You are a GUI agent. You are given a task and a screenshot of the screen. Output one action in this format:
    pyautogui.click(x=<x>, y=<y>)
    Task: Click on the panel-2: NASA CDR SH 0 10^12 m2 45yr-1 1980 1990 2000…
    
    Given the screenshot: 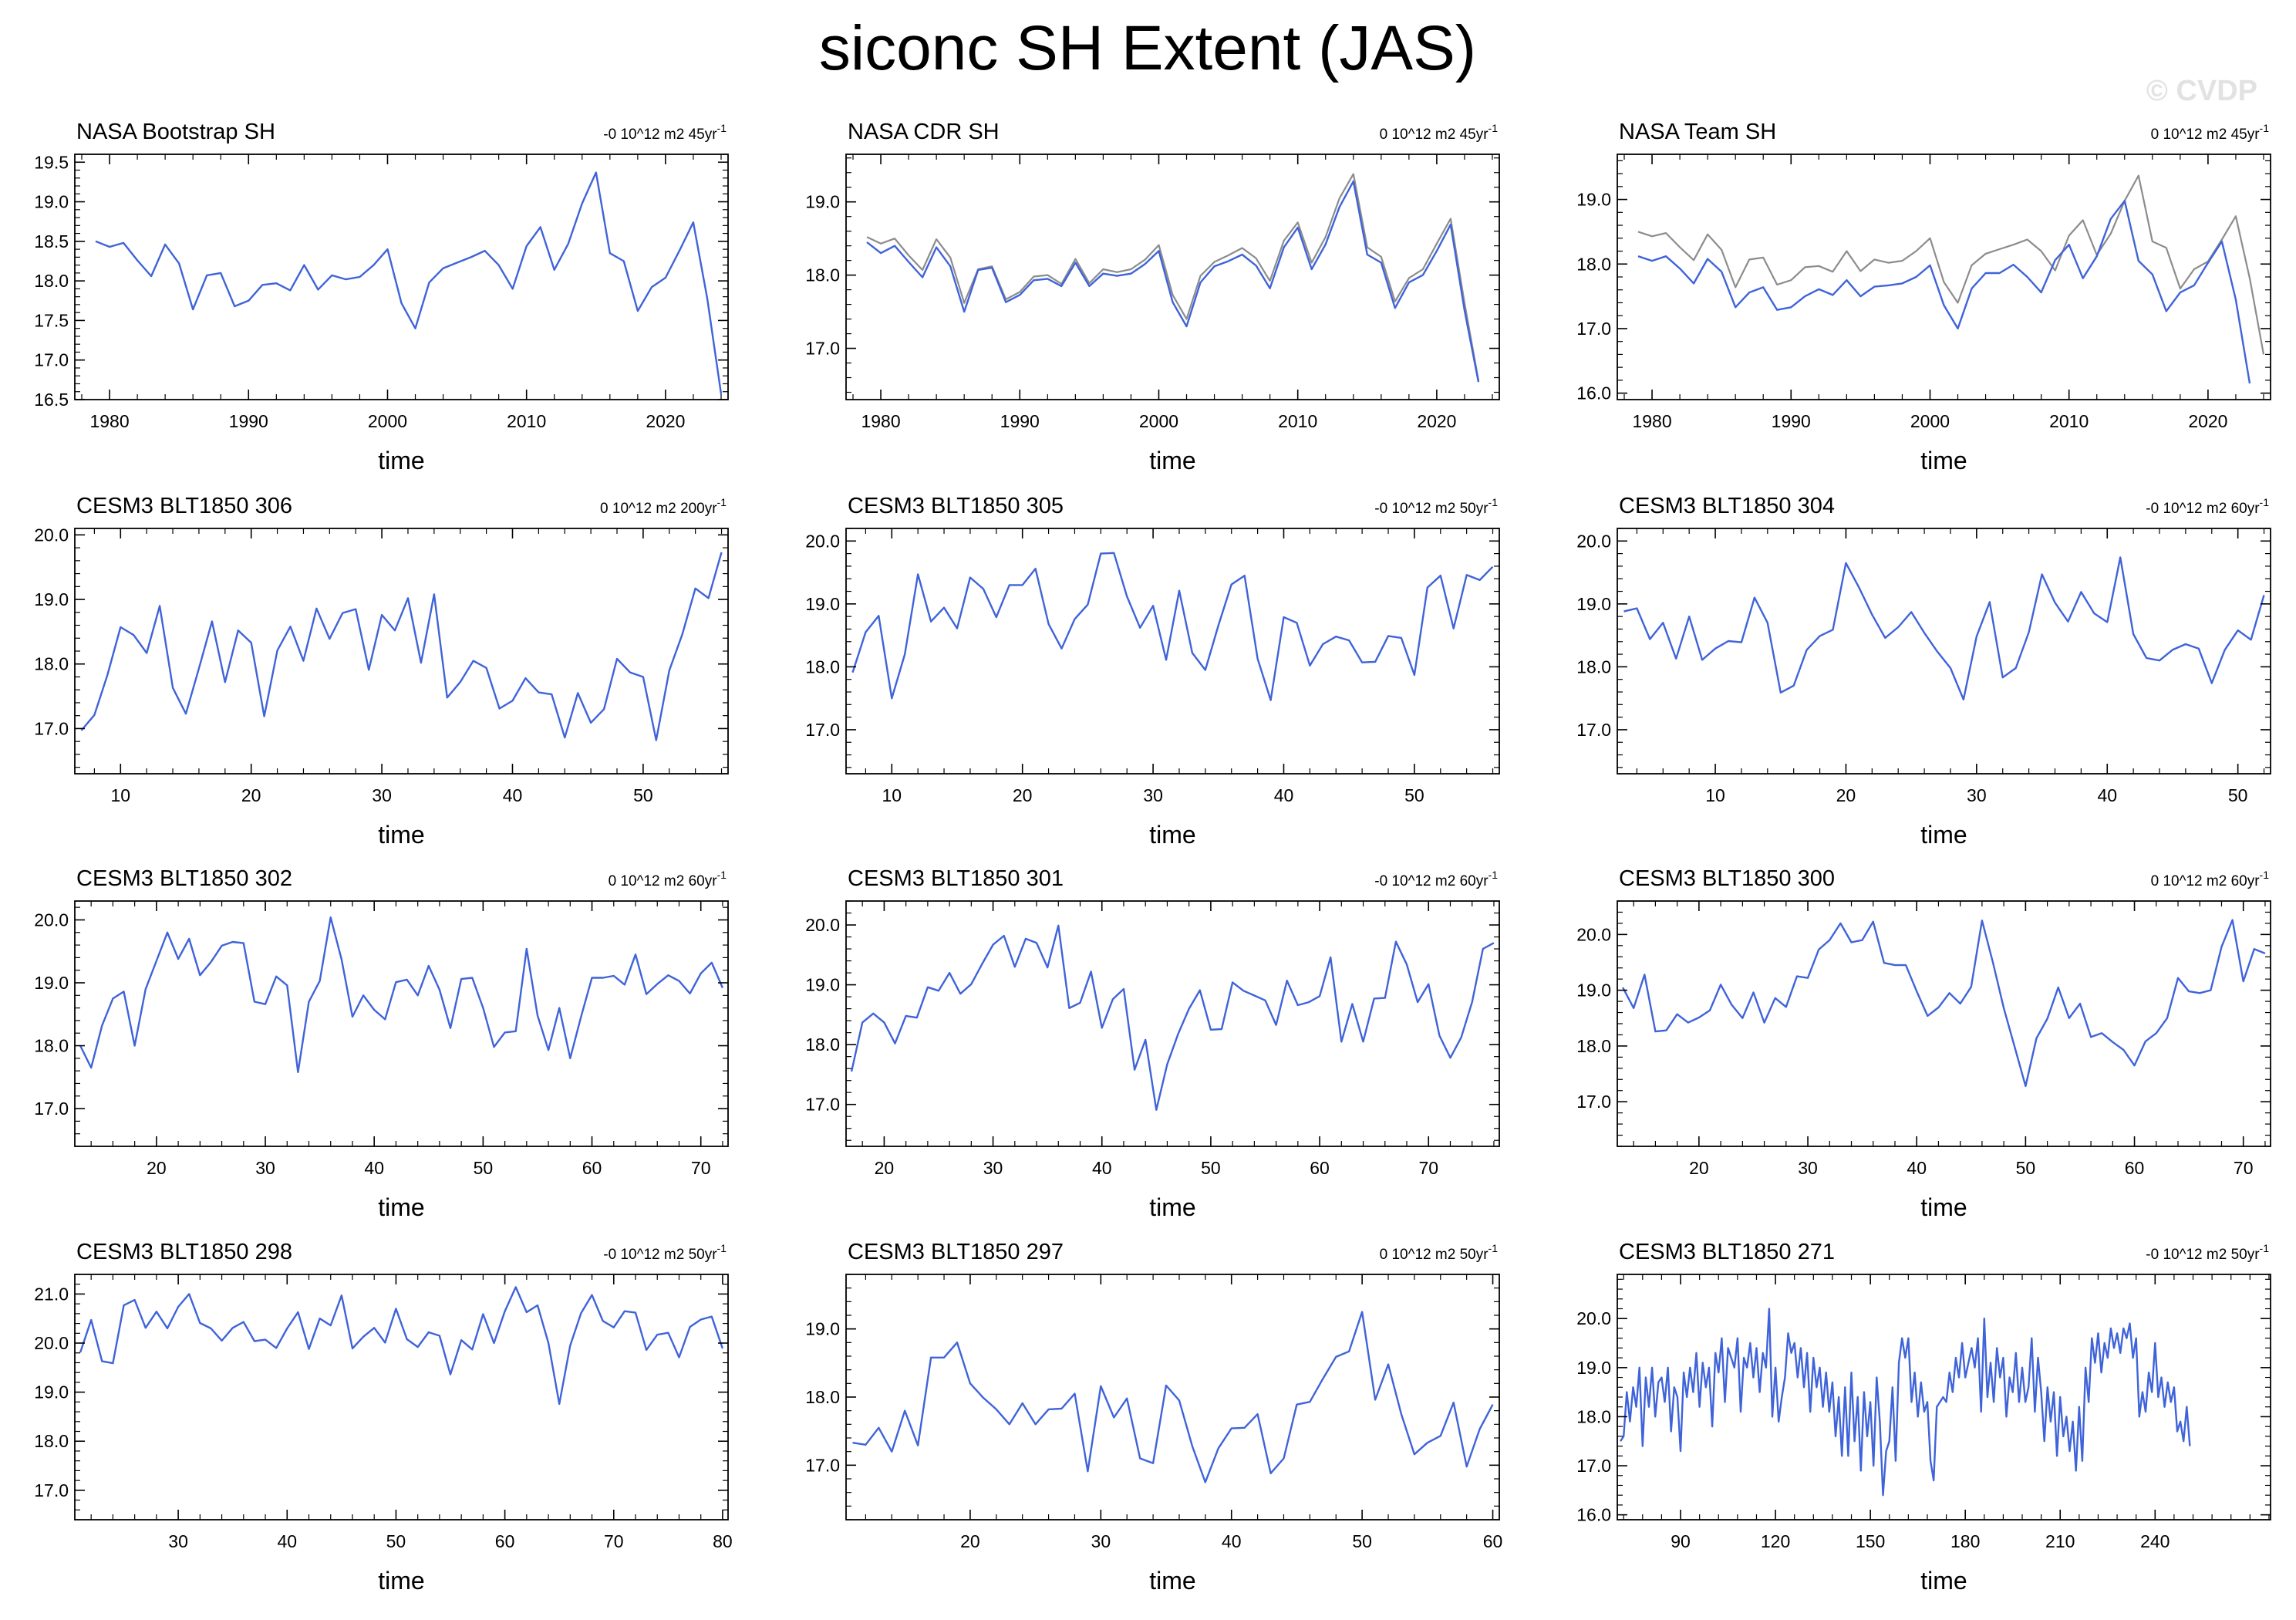 What is the action you would take?
    pyautogui.click(x=1153, y=297)
    